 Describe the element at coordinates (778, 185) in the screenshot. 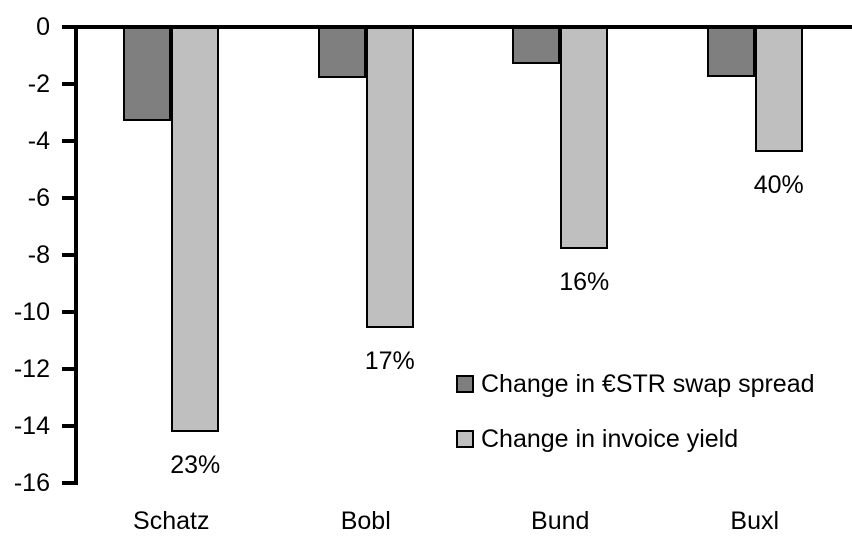

I see `data-label-buxl: 40%` at that location.